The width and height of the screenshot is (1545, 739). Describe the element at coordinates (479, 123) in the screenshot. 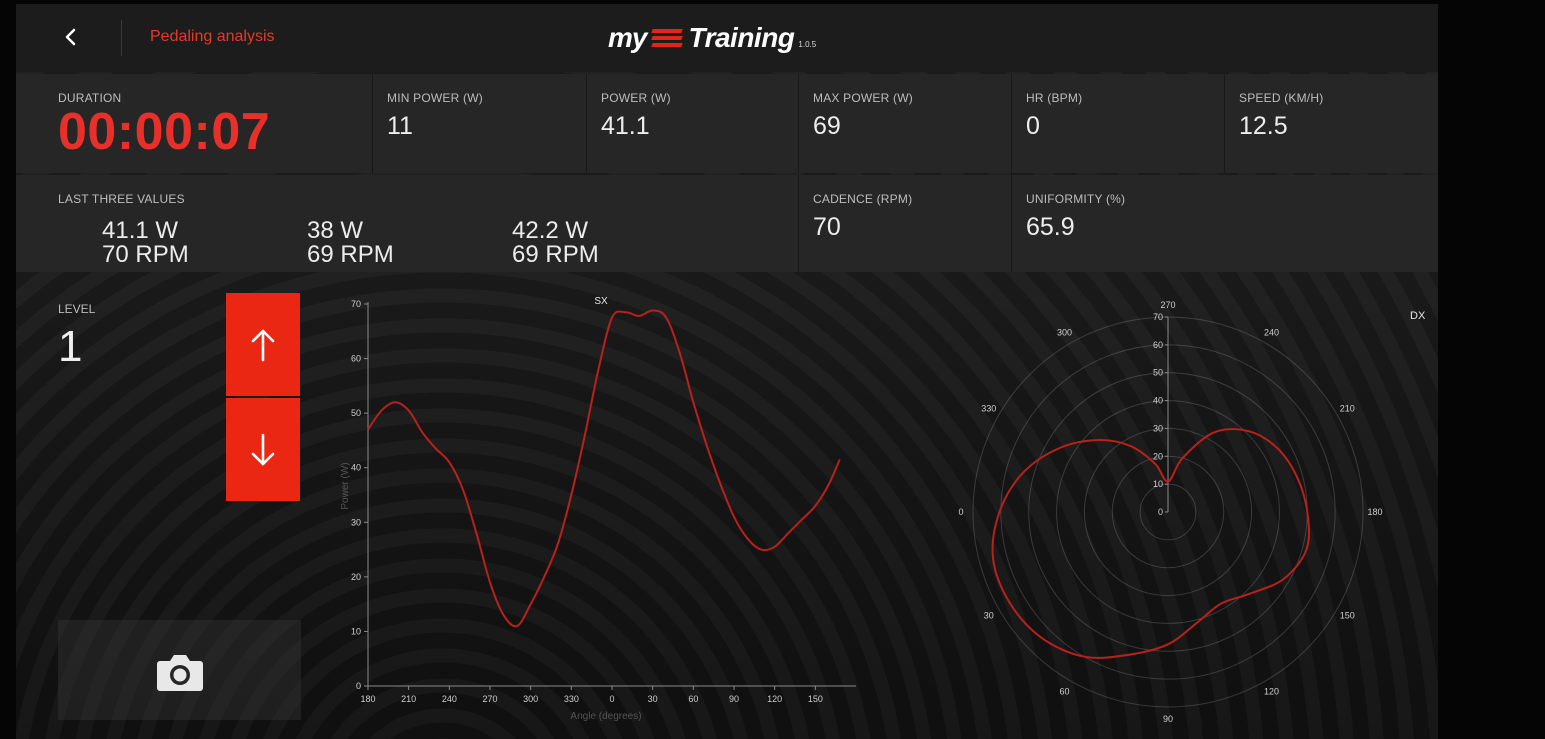

I see `min-power-cell: MIN POWER (W) 11` at that location.